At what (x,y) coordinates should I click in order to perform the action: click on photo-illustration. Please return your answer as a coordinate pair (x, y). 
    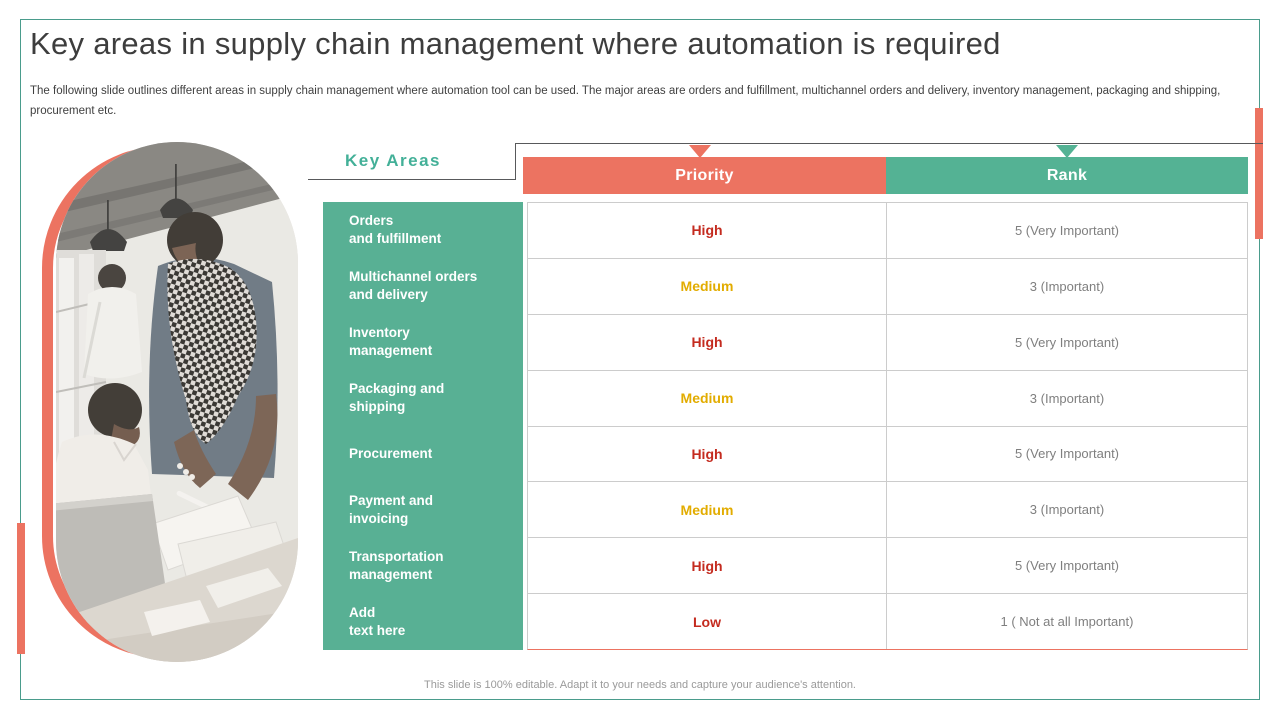
    Looking at the image, I should click on (177, 402).